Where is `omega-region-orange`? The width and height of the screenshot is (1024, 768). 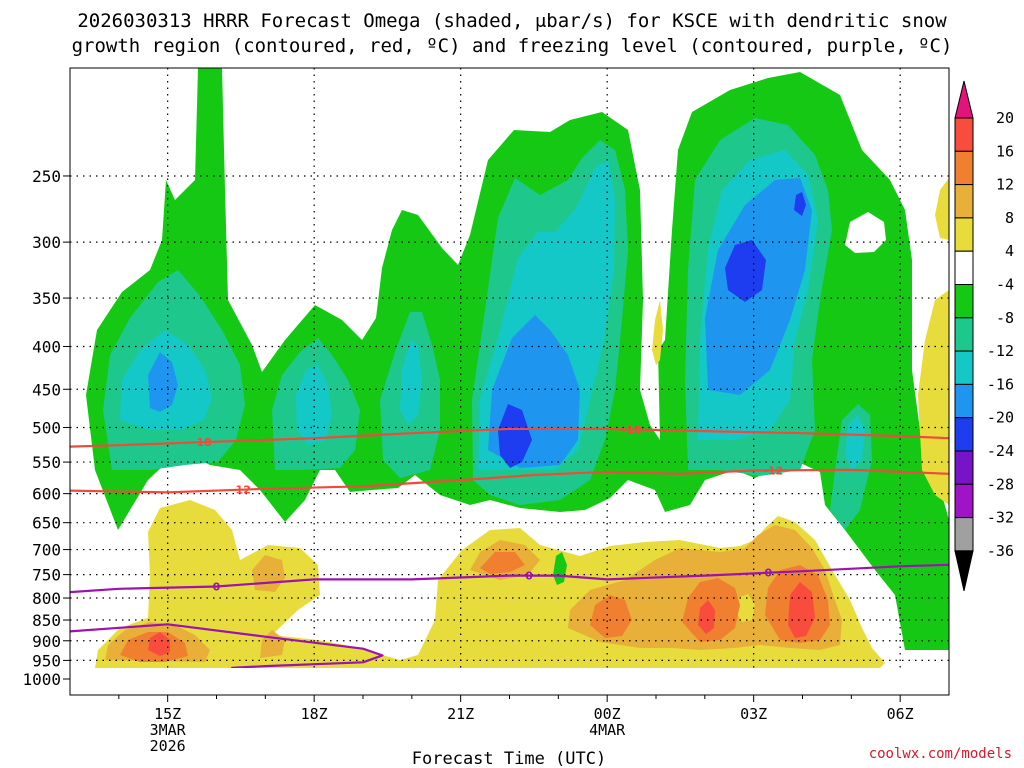 omega-region-orange is located at coordinates (475, 607).